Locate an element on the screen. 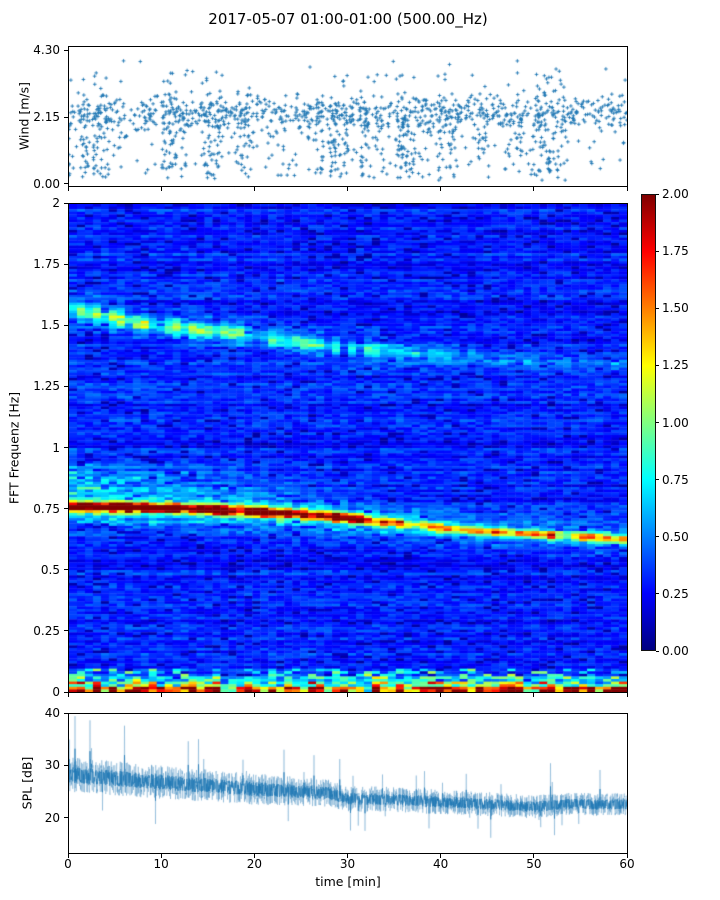 The height and width of the screenshot is (900, 720). fft-y-tick-label: 0.75 is located at coordinates (46, 508).